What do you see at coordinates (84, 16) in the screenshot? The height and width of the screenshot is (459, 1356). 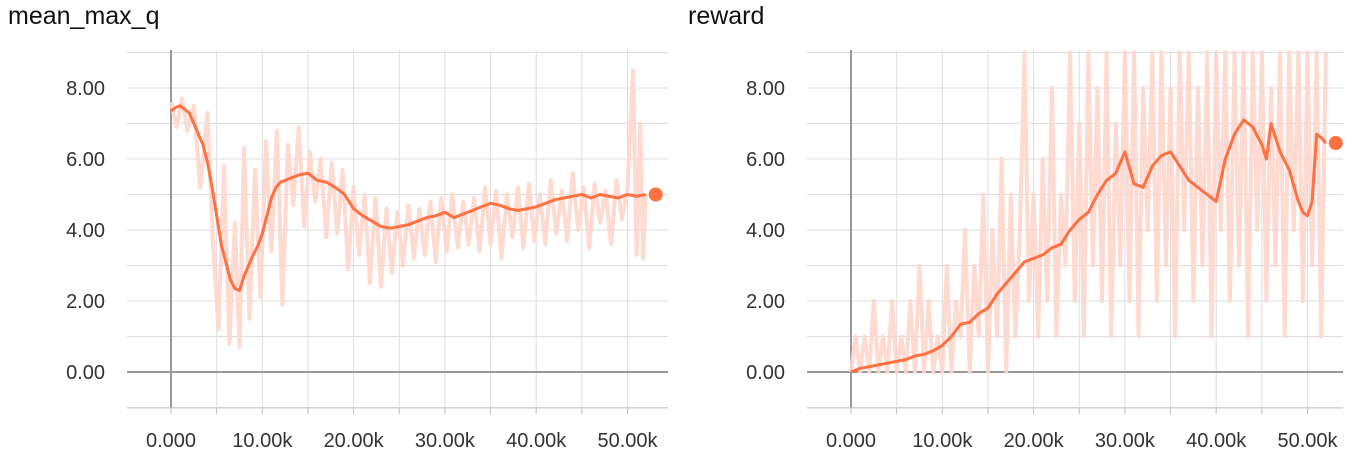 I see `chart-title: mean_max_q` at bounding box center [84, 16].